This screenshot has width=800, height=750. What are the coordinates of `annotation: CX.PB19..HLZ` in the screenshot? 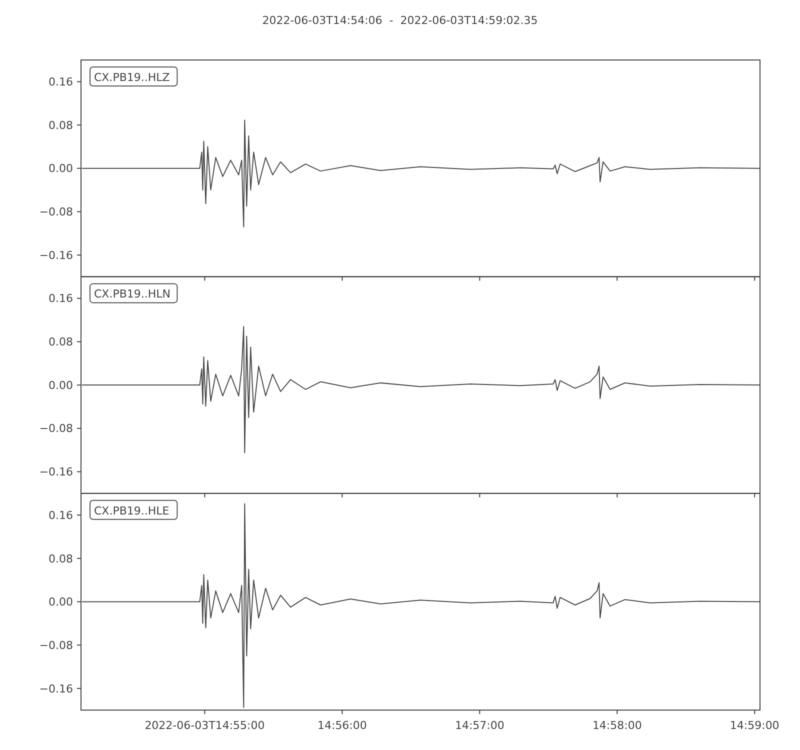 It's located at (132, 77).